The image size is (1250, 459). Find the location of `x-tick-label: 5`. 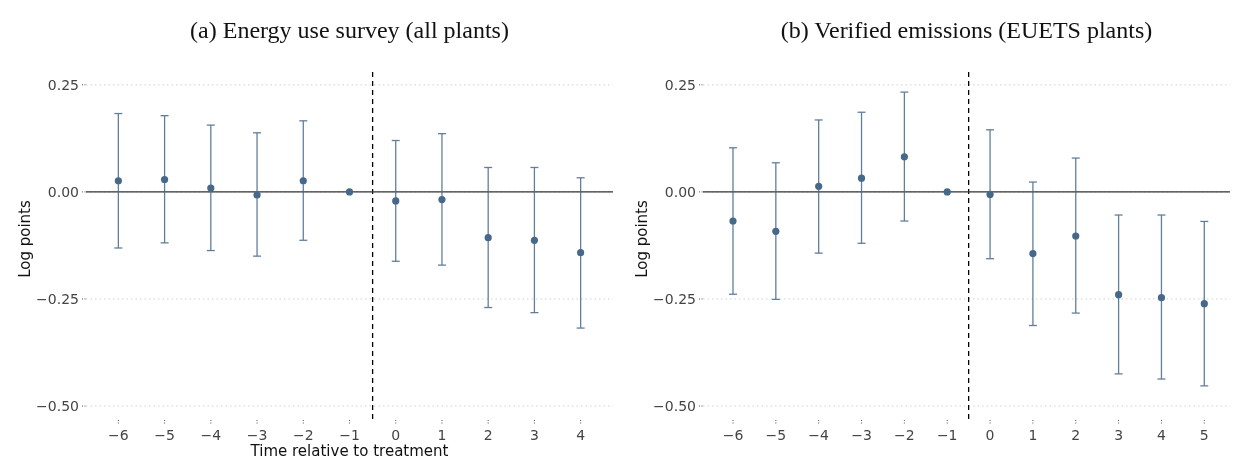

x-tick-label: 5 is located at coordinates (1204, 435).